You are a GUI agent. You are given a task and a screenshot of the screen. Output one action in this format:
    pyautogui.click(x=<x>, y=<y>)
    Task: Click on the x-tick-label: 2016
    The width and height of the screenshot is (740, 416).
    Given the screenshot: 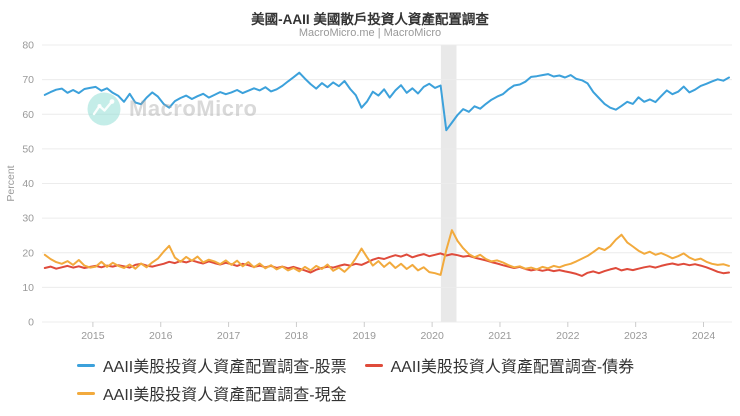 What is the action you would take?
    pyautogui.click(x=161, y=336)
    